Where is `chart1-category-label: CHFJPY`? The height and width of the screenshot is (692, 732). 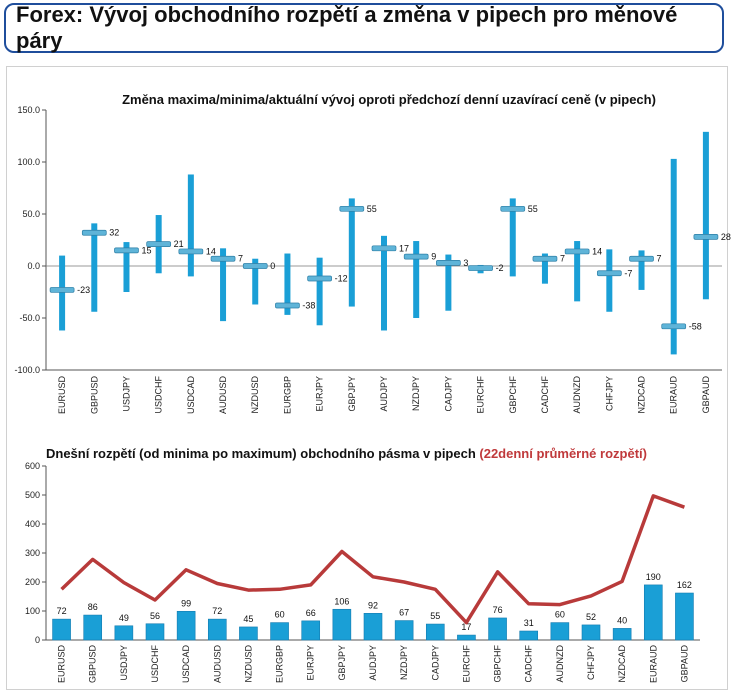
chart1-category-label: CHFJPY is located at coordinates (609, 393).